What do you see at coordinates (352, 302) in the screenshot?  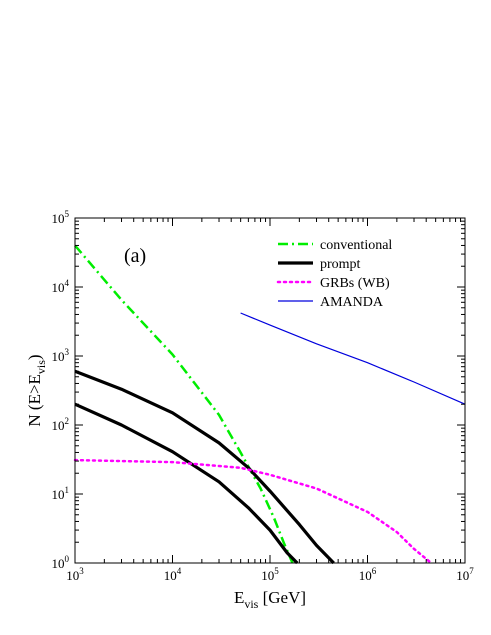 I see `legend-label: AMANDA` at bounding box center [352, 302].